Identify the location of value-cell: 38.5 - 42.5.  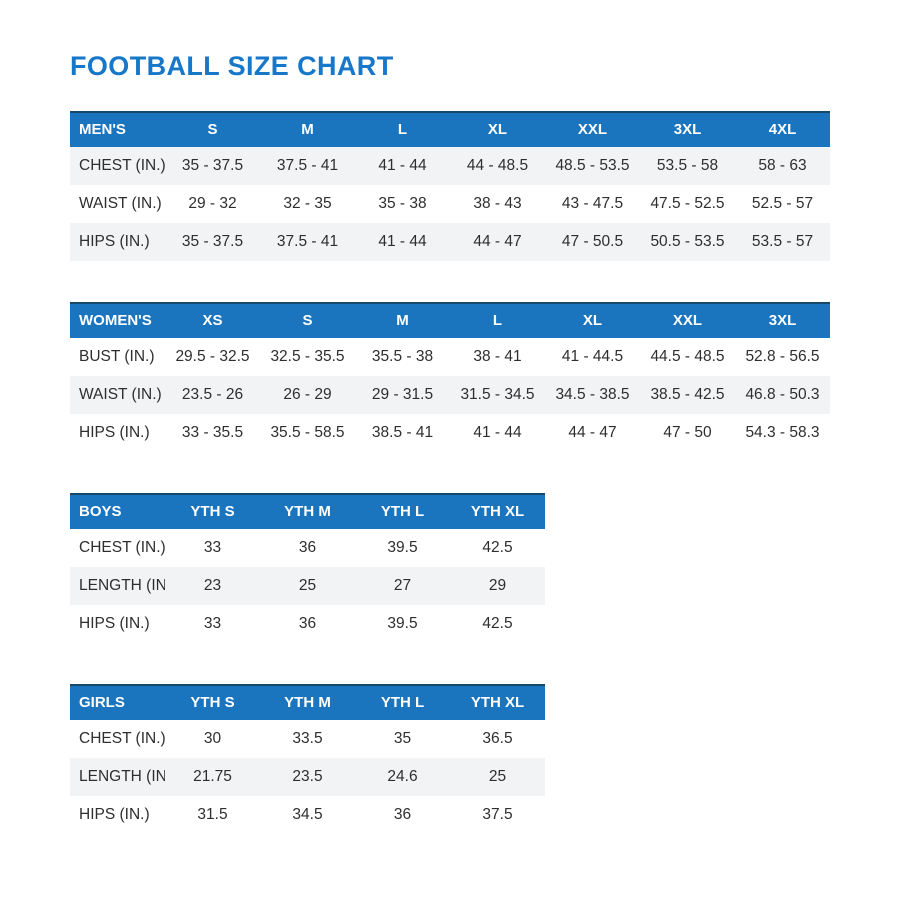
(687, 394).